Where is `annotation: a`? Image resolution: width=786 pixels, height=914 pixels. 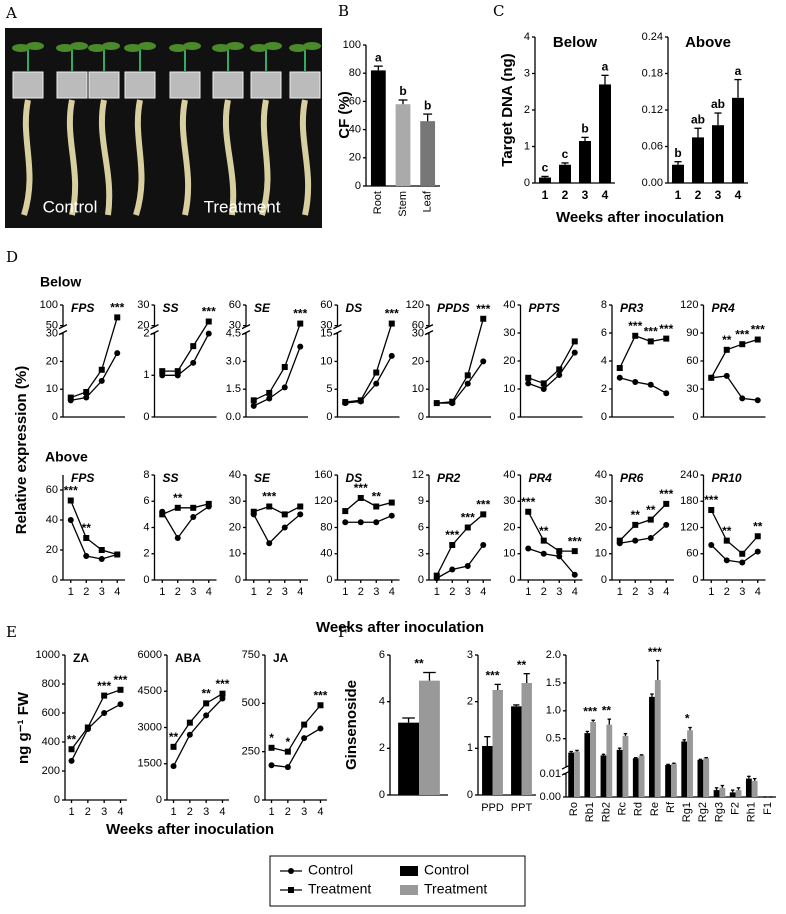 annotation: a is located at coordinates (605, 66).